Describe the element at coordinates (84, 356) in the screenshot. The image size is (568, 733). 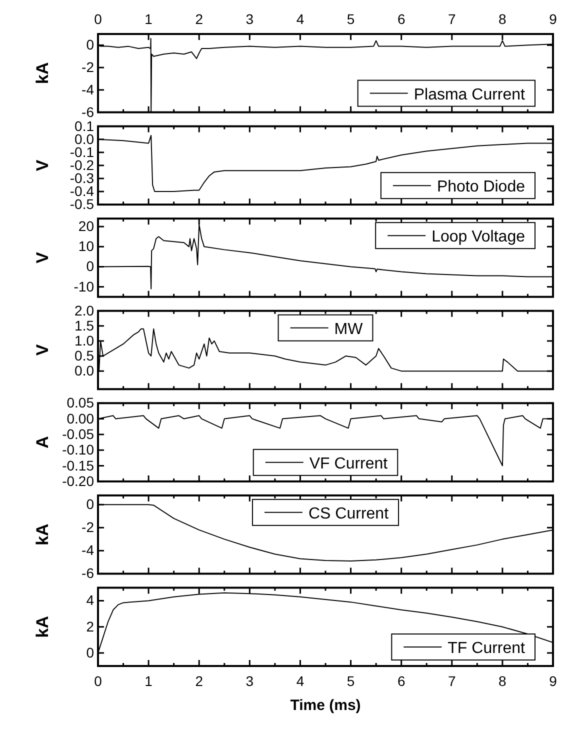
I see `y-tick-label: 0.5` at that location.